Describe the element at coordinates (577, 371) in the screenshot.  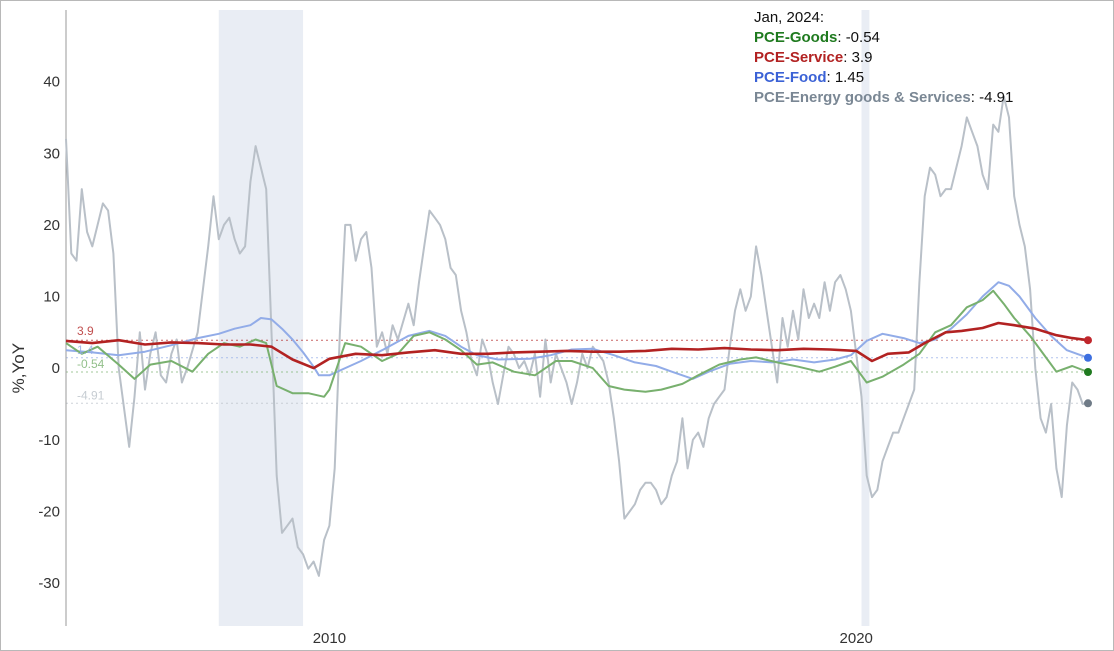
I see `latest-value-reference-lines` at that location.